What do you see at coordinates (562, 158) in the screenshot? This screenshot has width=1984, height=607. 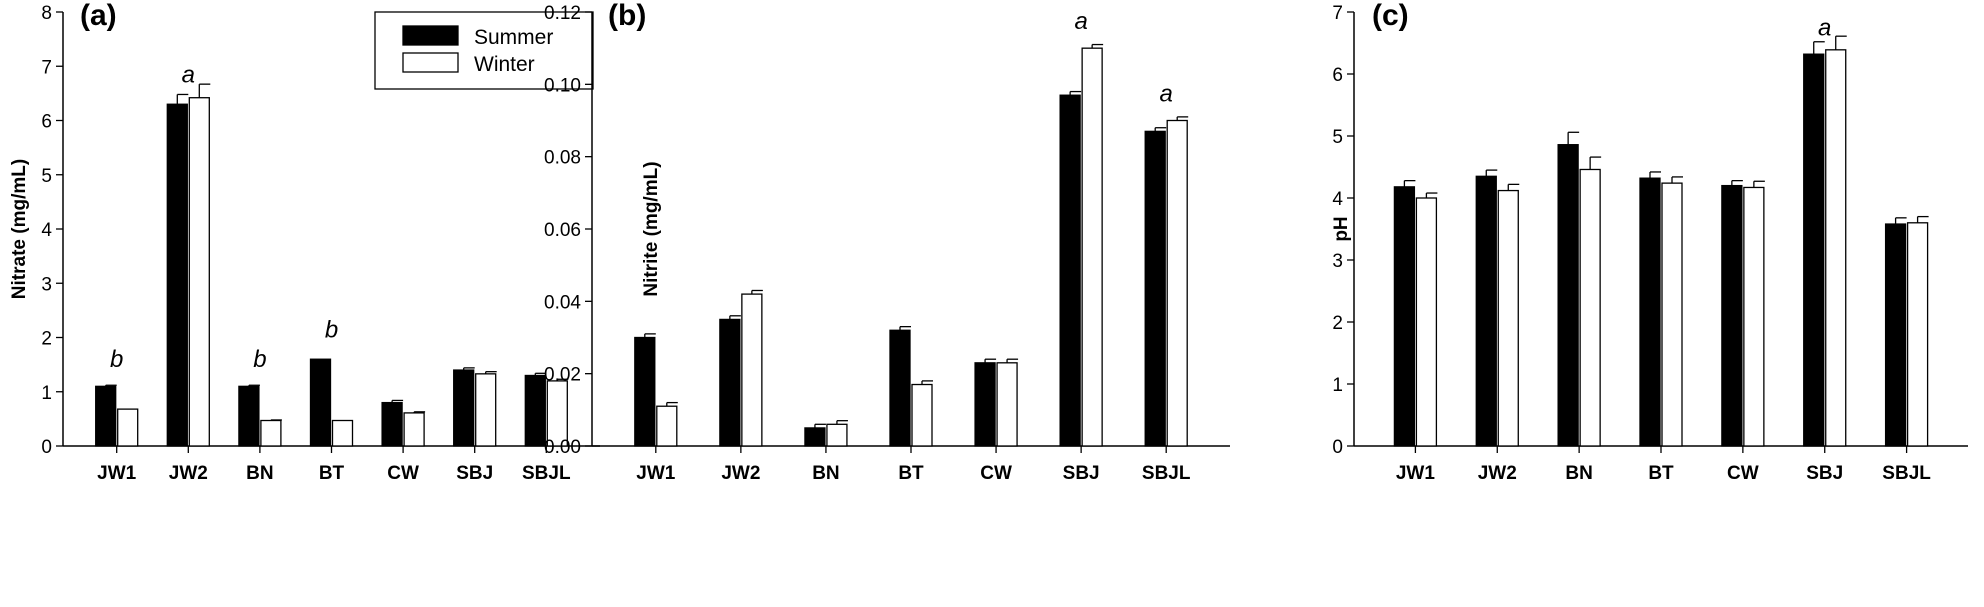 I see `y-tick-label: 0.08` at bounding box center [562, 158].